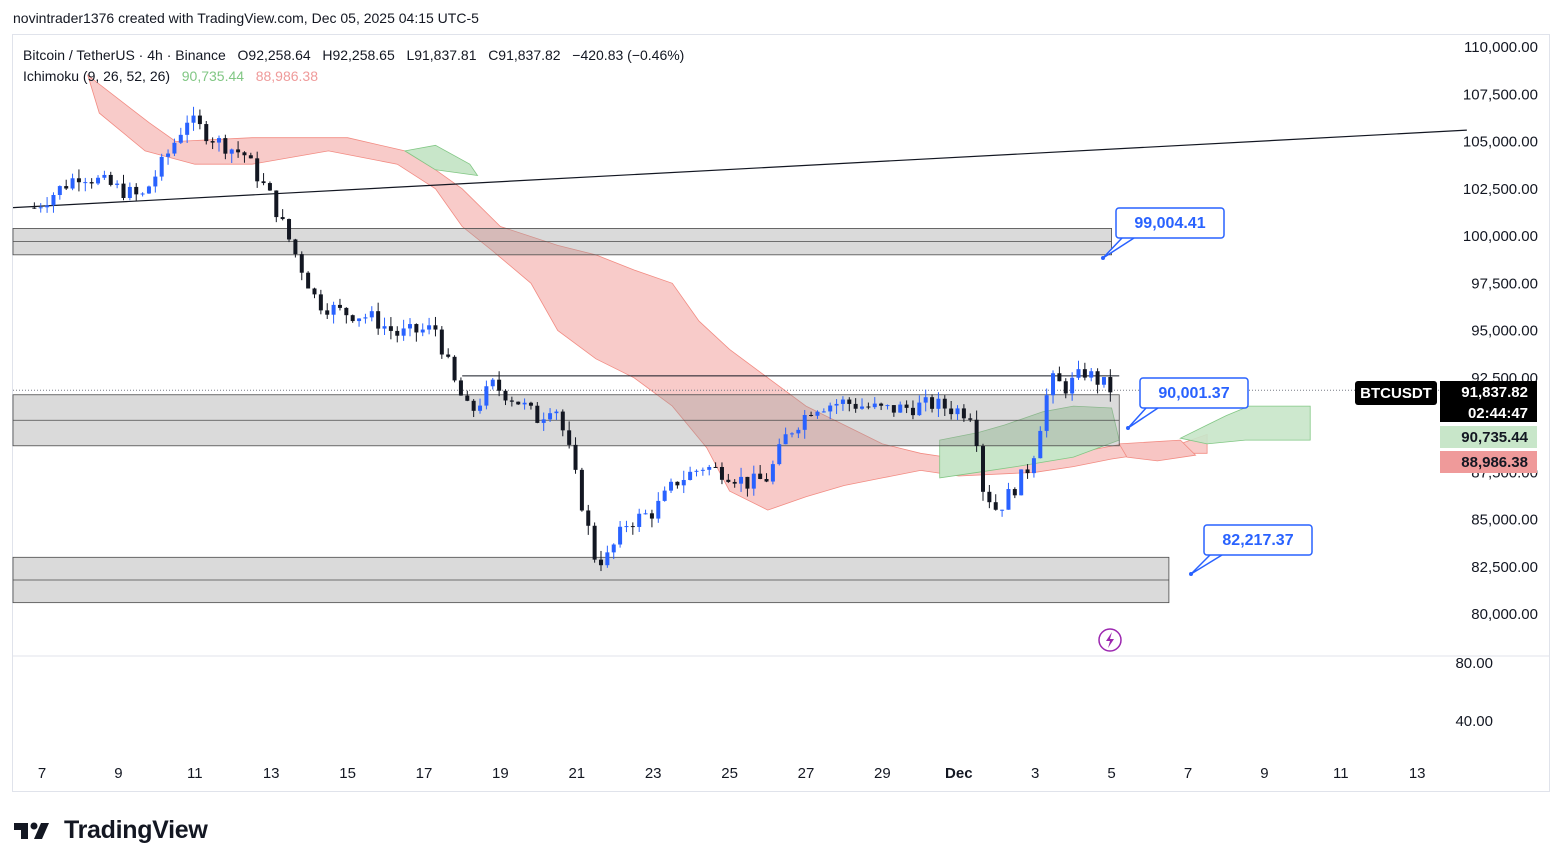  I want to click on indicator-tick-label: 40.00, so click(1474, 721).